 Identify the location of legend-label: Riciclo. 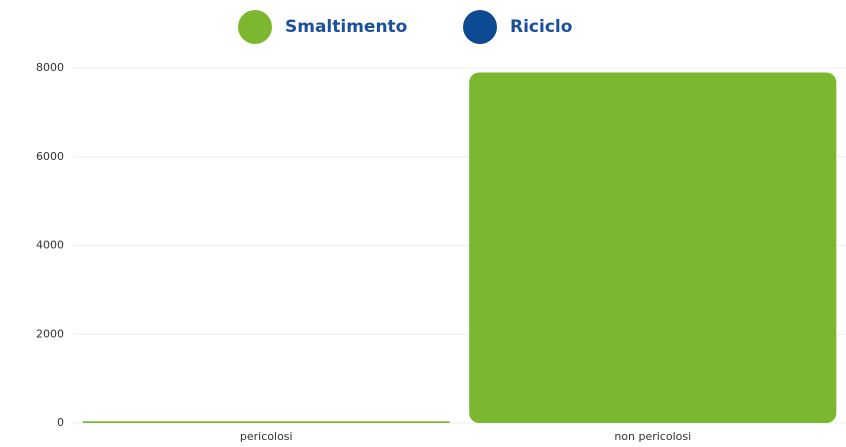
(541, 27).